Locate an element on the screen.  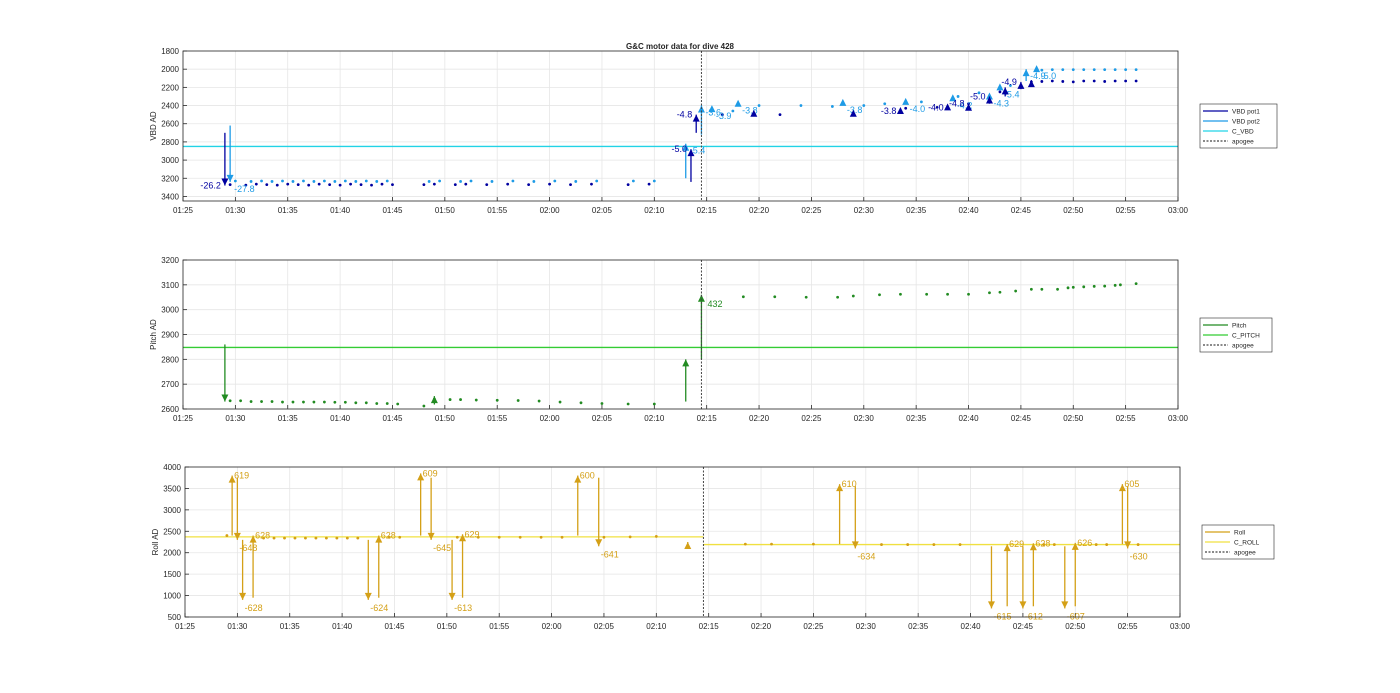
y-tick-label: 1800 is located at coordinates (170, 51).